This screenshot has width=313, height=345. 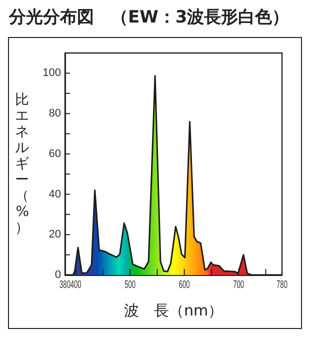 What do you see at coordinates (174, 311) in the screenshot?
I see `x-axis-title: 波 長（nm）` at bounding box center [174, 311].